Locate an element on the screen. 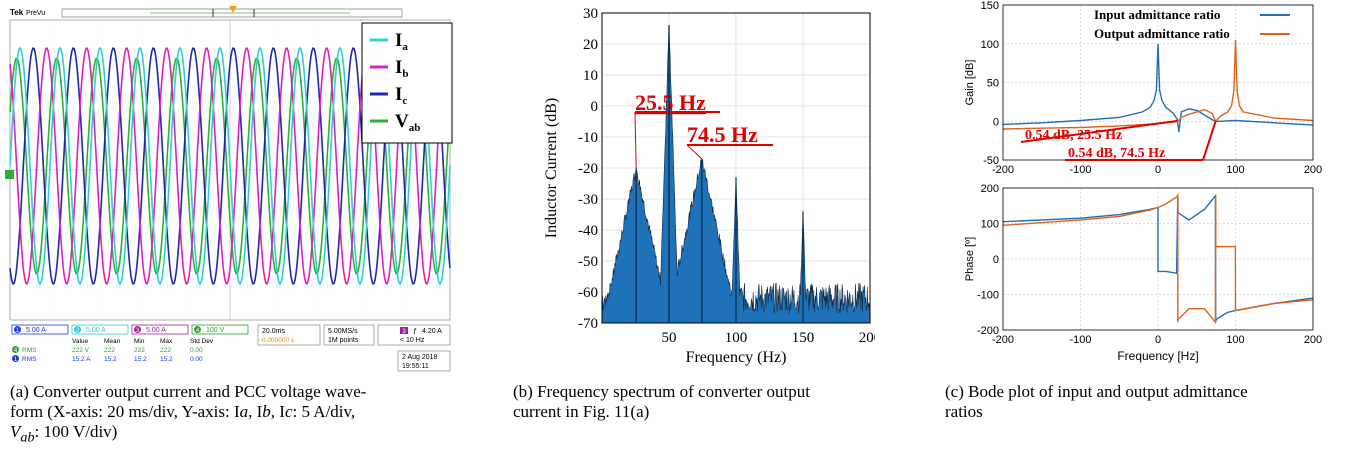 The height and width of the screenshot is (454, 1359). spectrum-x-axis-label: Frequency (Hz) is located at coordinates (736, 357).